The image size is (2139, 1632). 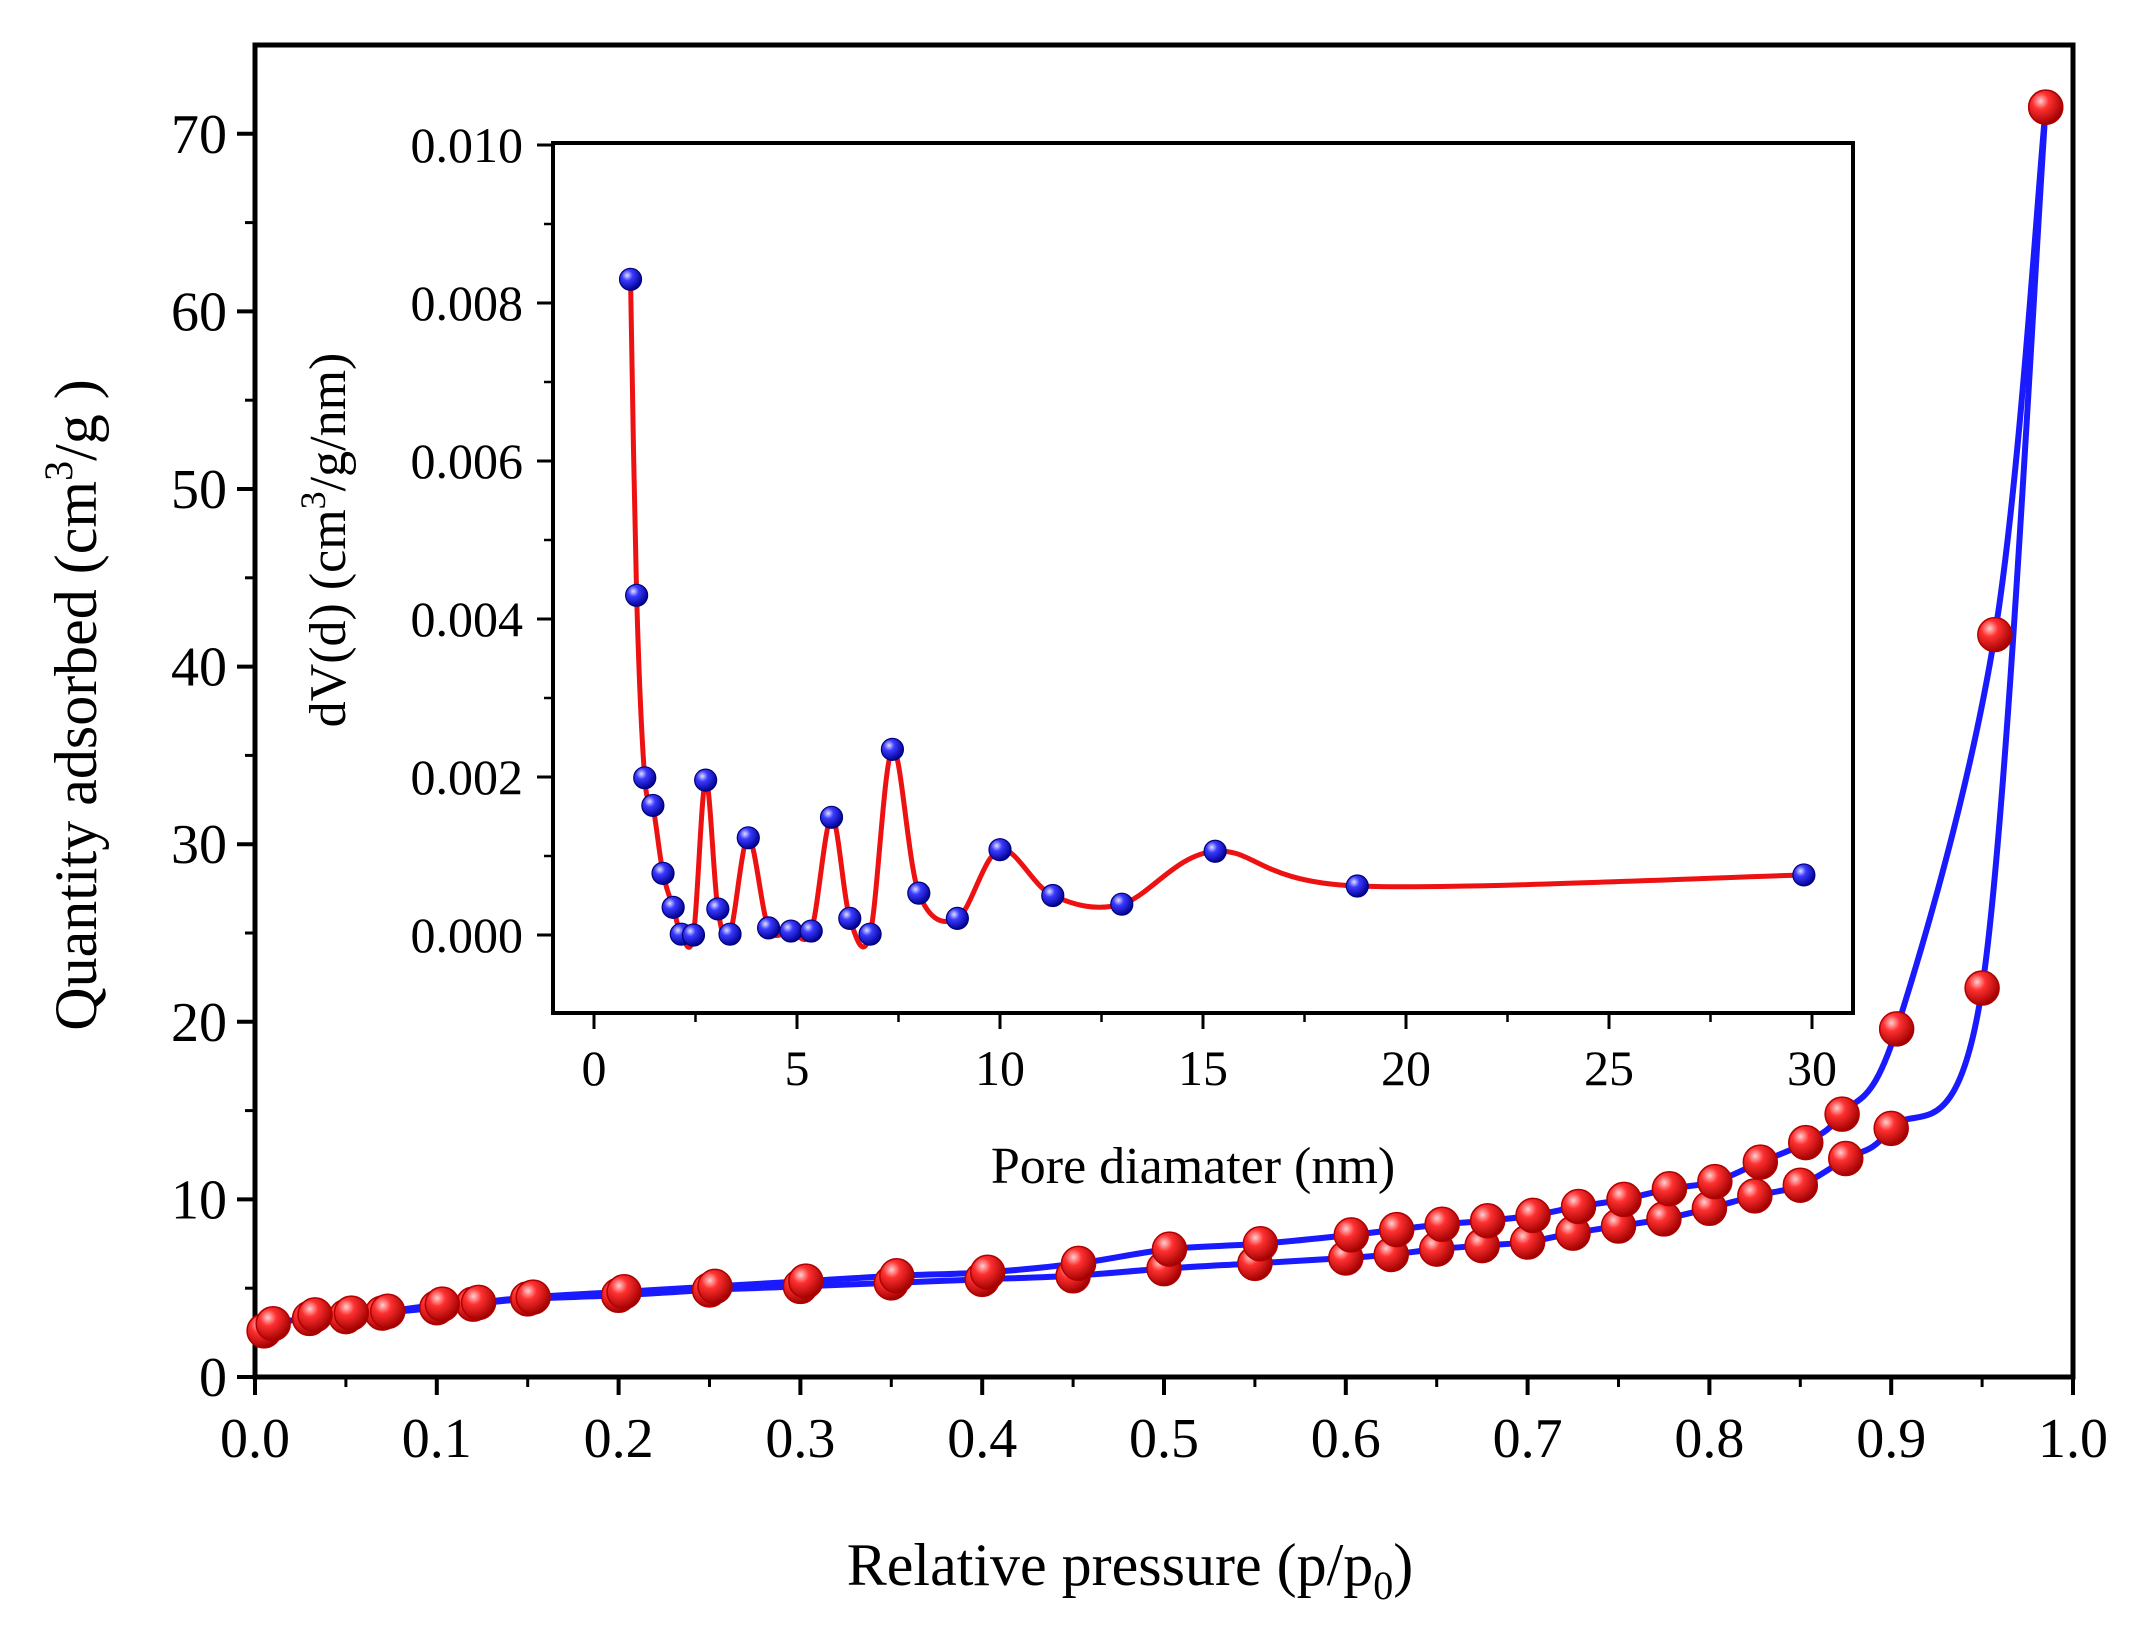 I want to click on main-y-tick-label: 70, so click(x=199, y=135).